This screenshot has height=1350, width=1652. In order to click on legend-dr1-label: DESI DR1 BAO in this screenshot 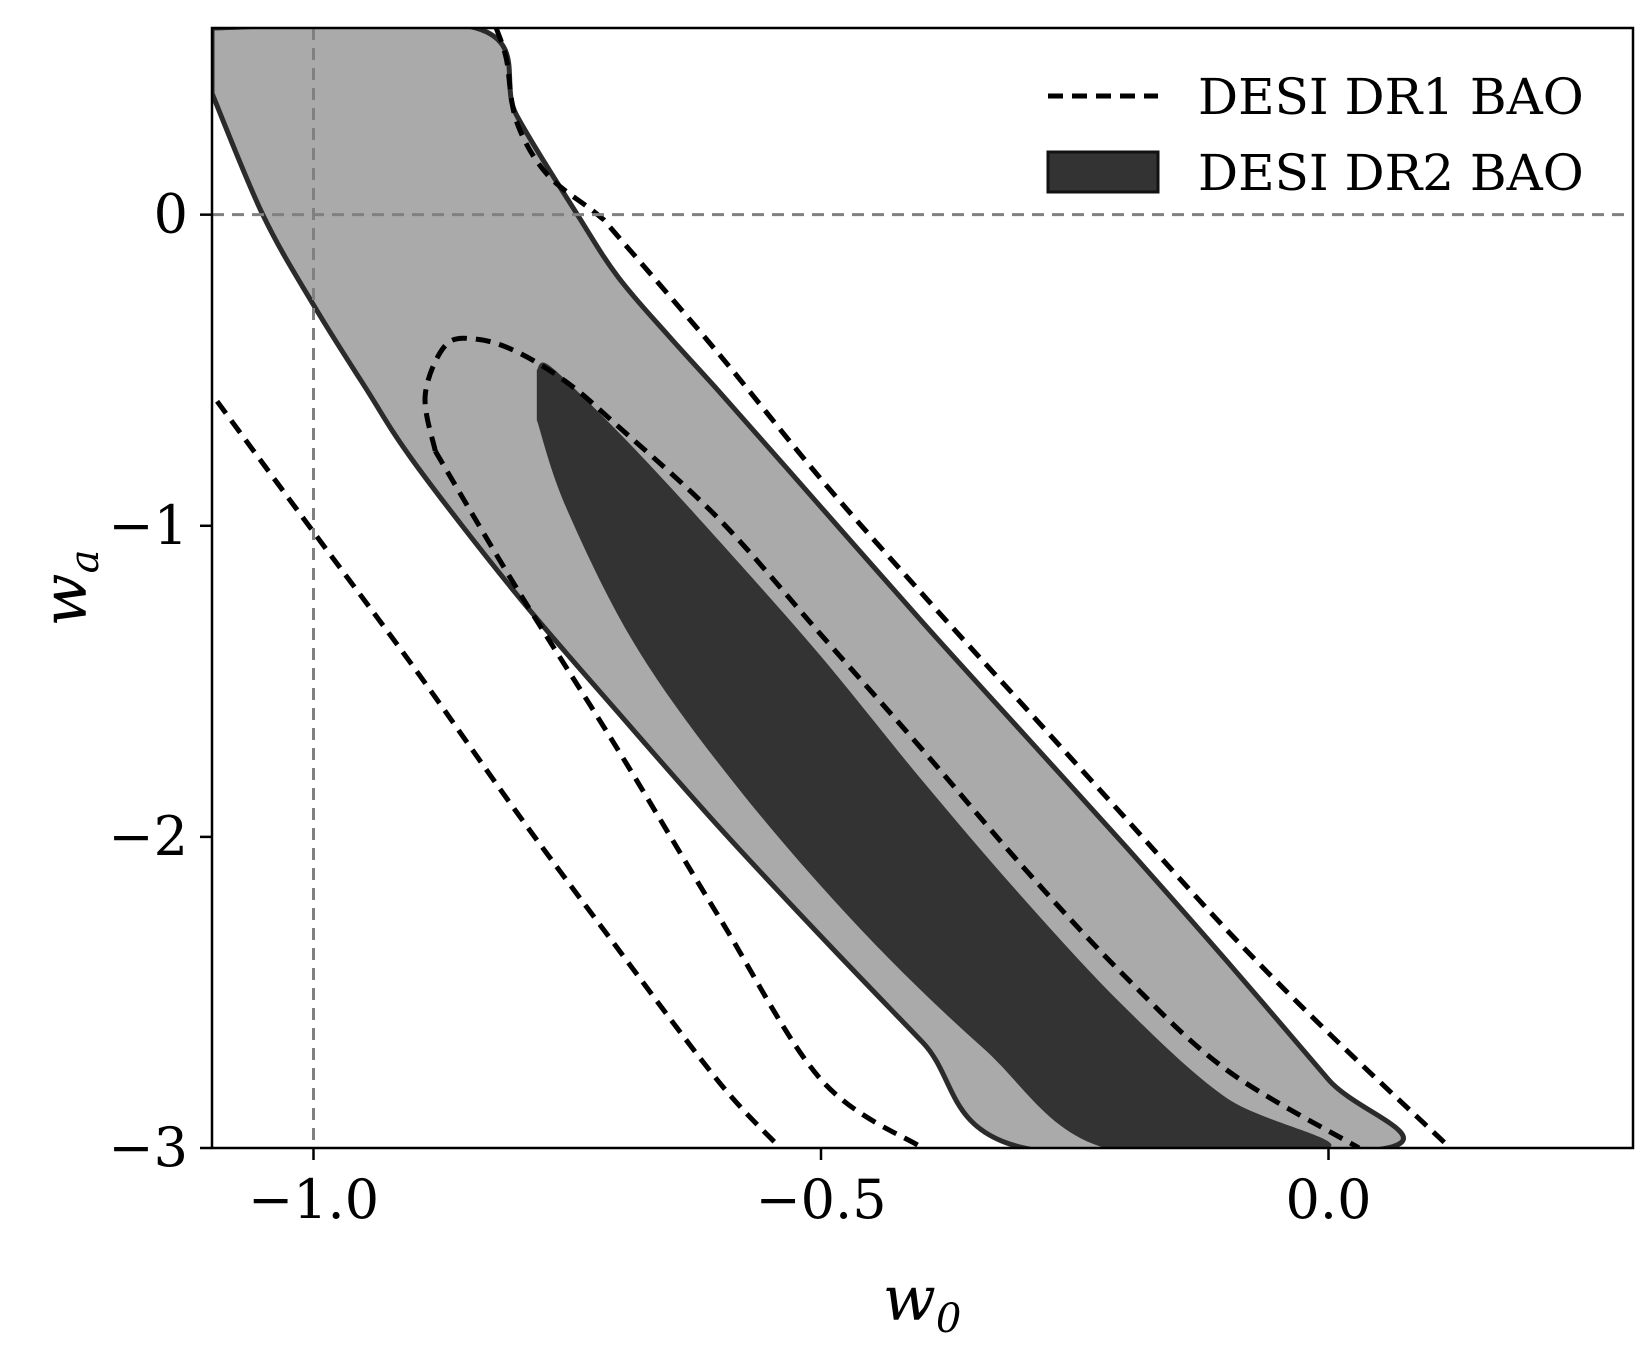, I will do `click(1391, 97)`.